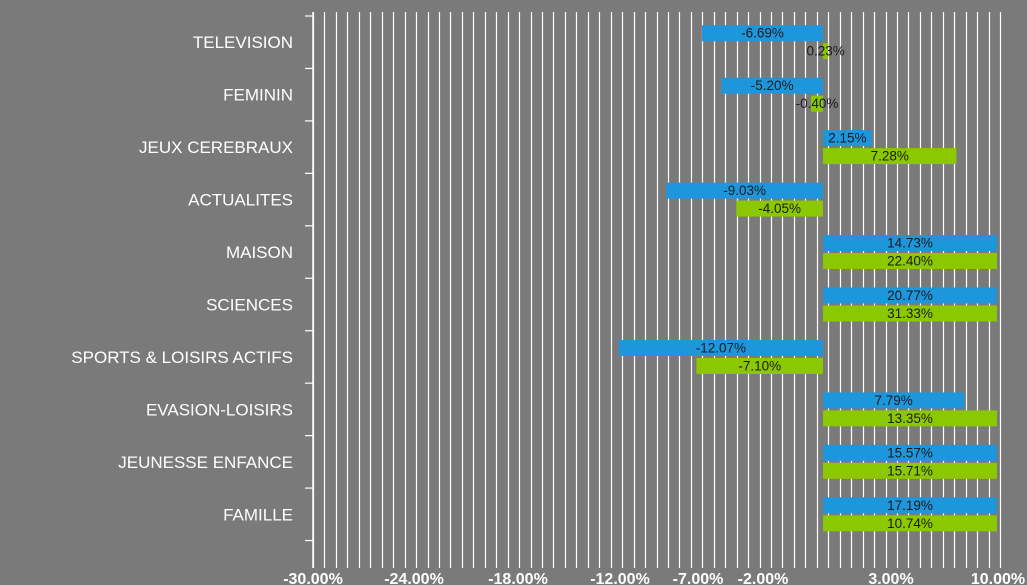 This screenshot has height=585, width=1027. What do you see at coordinates (414, 578) in the screenshot?
I see `x-tick-label: -24.00%` at bounding box center [414, 578].